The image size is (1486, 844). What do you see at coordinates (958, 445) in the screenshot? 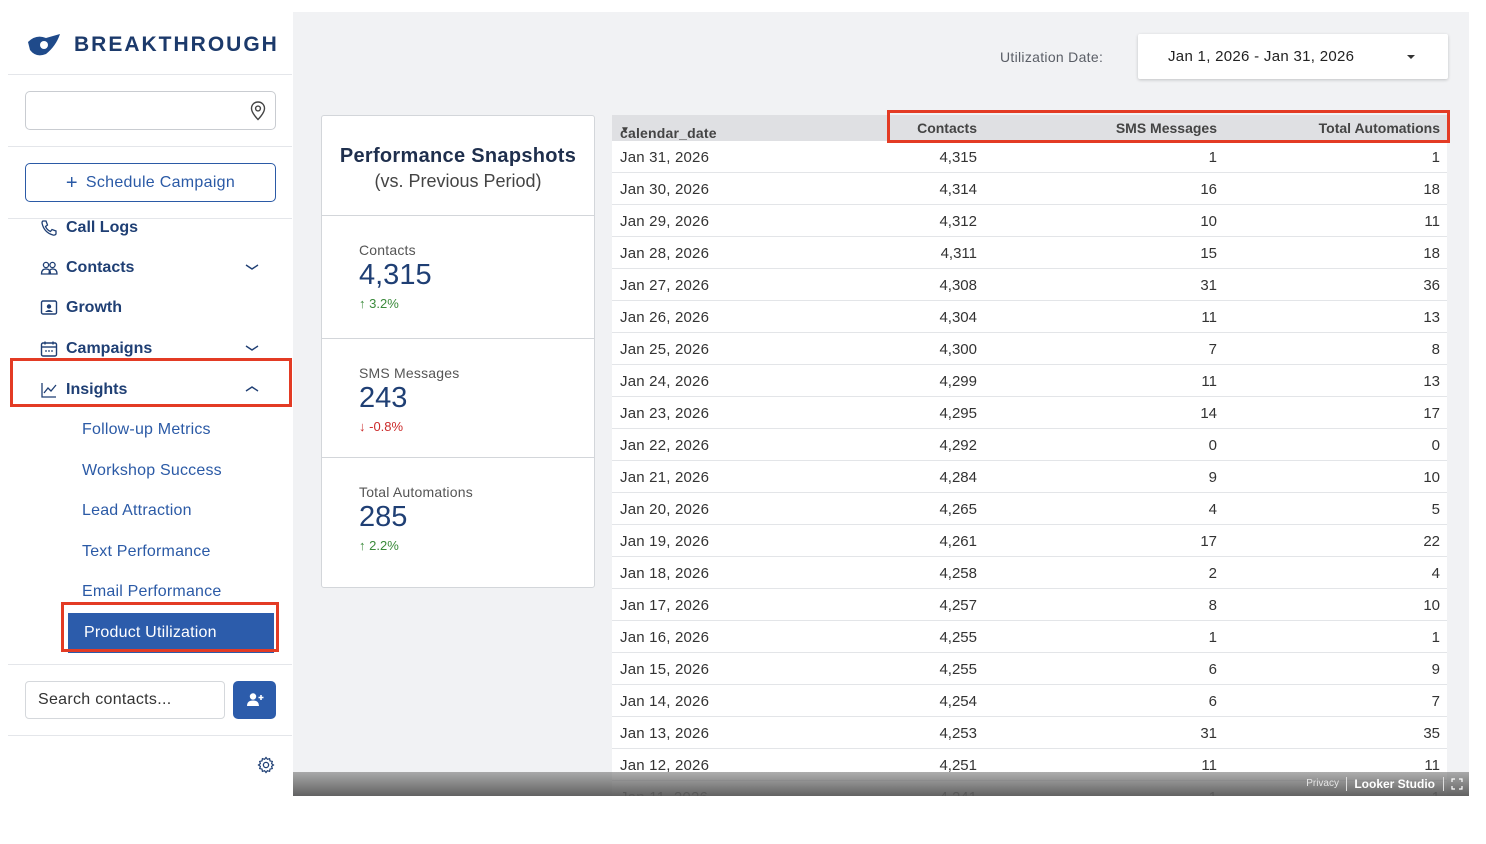
I see `table-cell: 4,292` at bounding box center [958, 445].